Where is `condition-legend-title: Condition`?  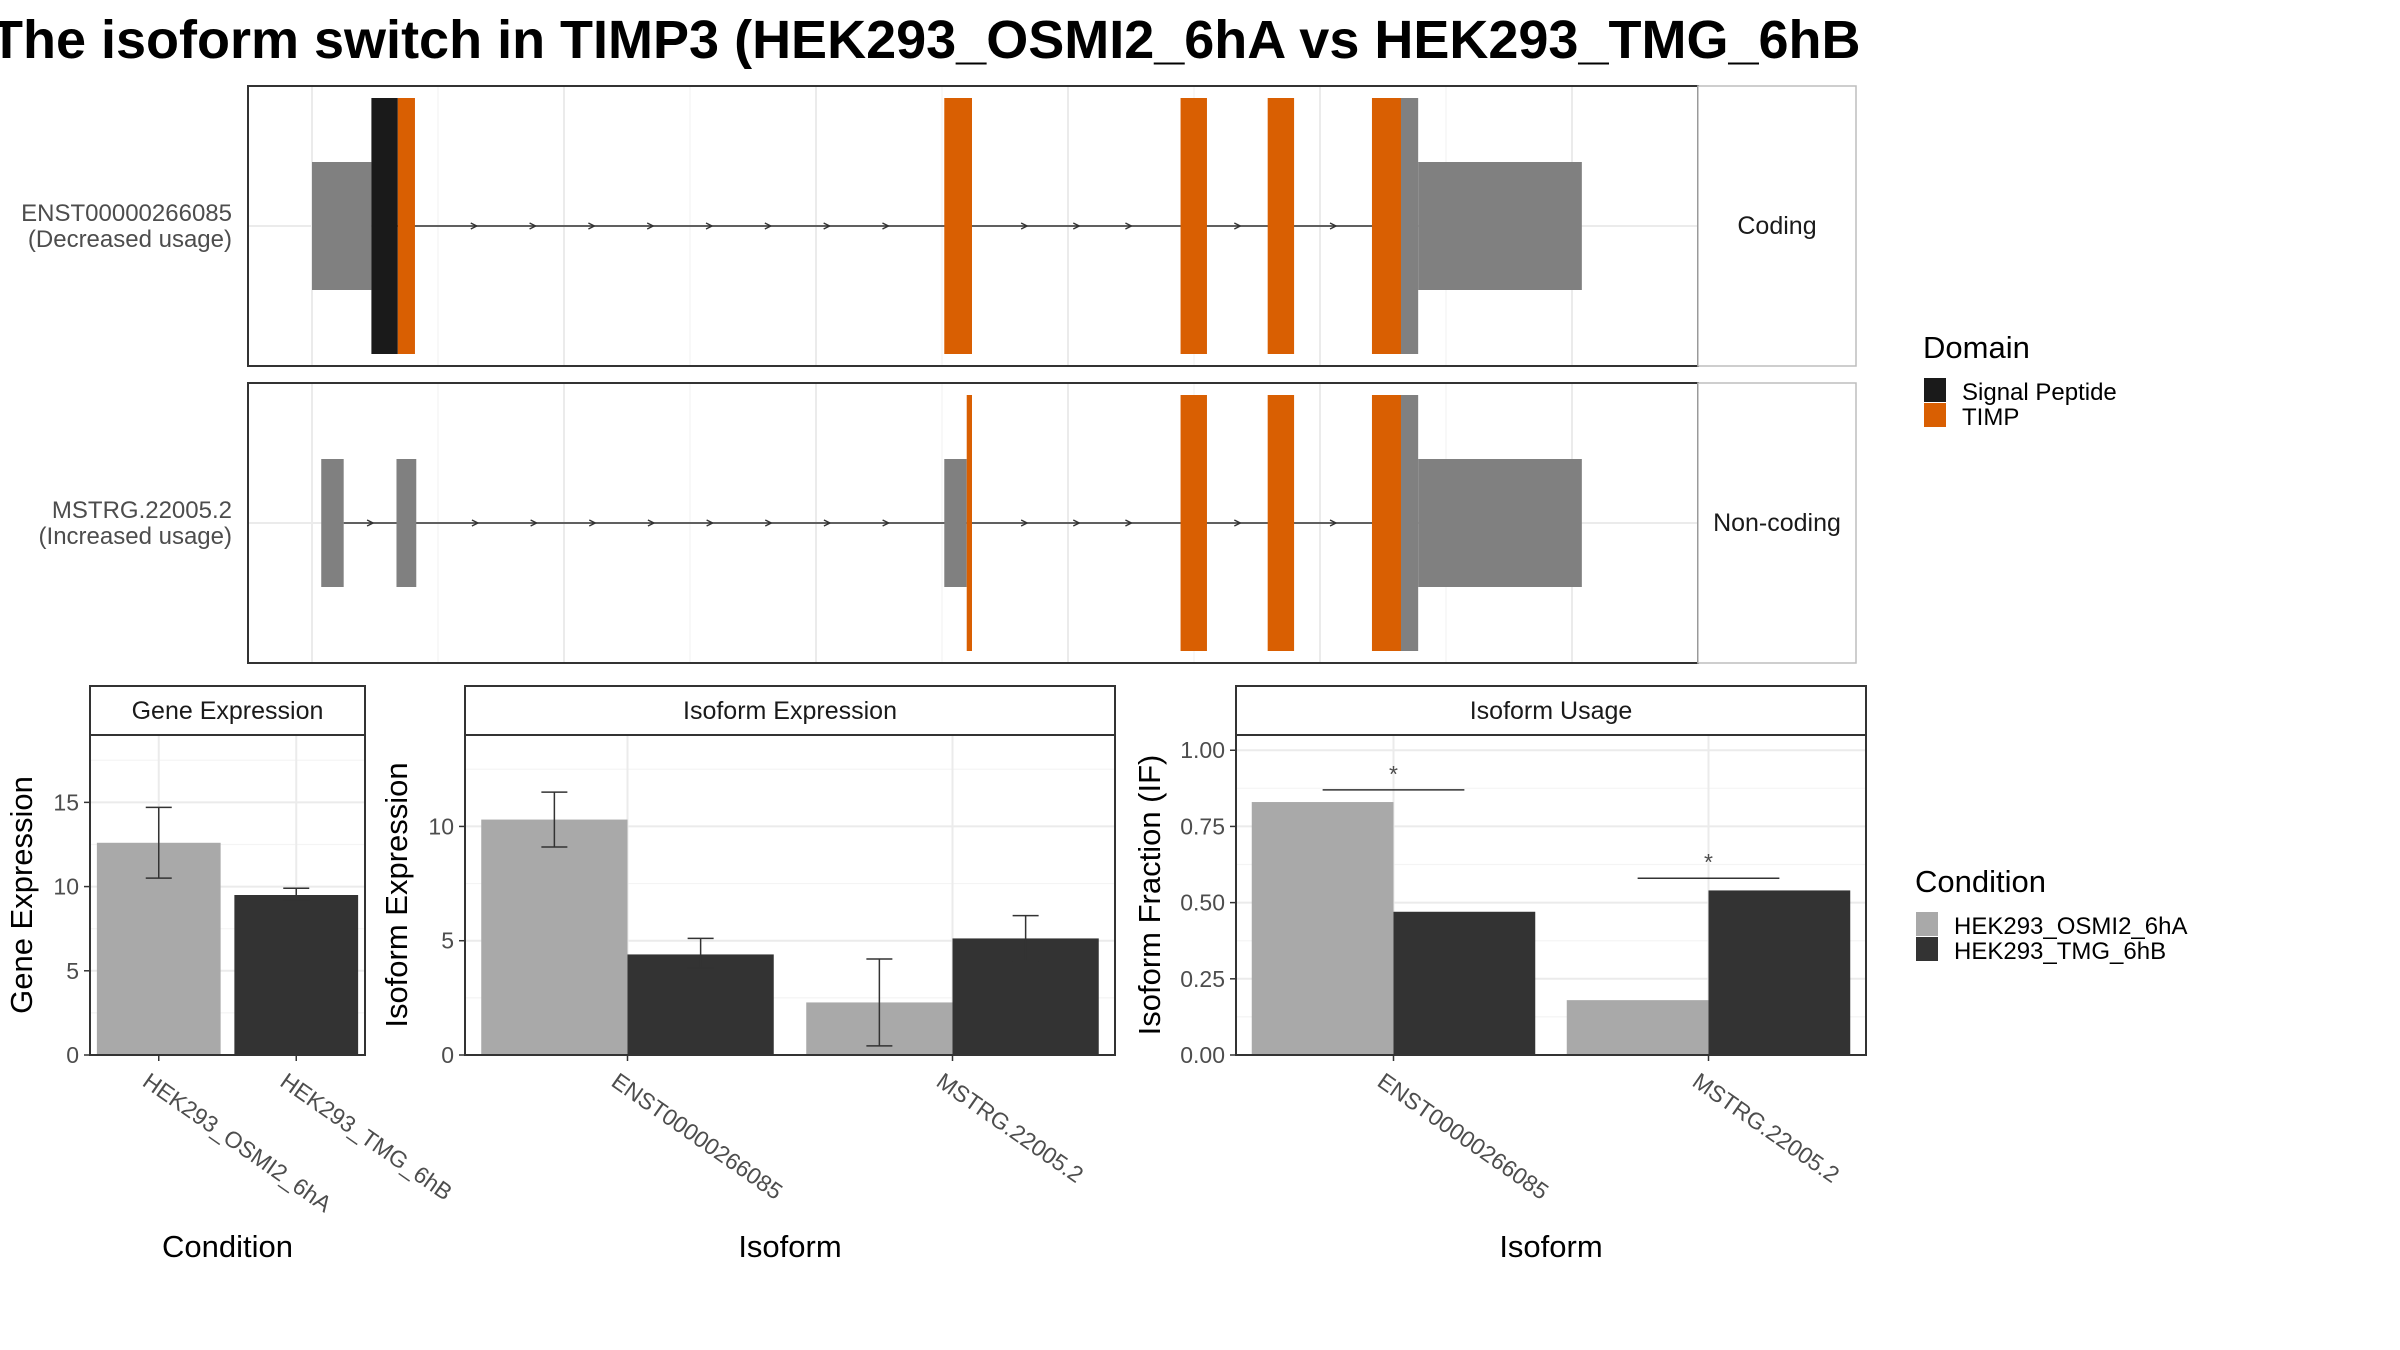 condition-legend-title: Condition is located at coordinates (1980, 881).